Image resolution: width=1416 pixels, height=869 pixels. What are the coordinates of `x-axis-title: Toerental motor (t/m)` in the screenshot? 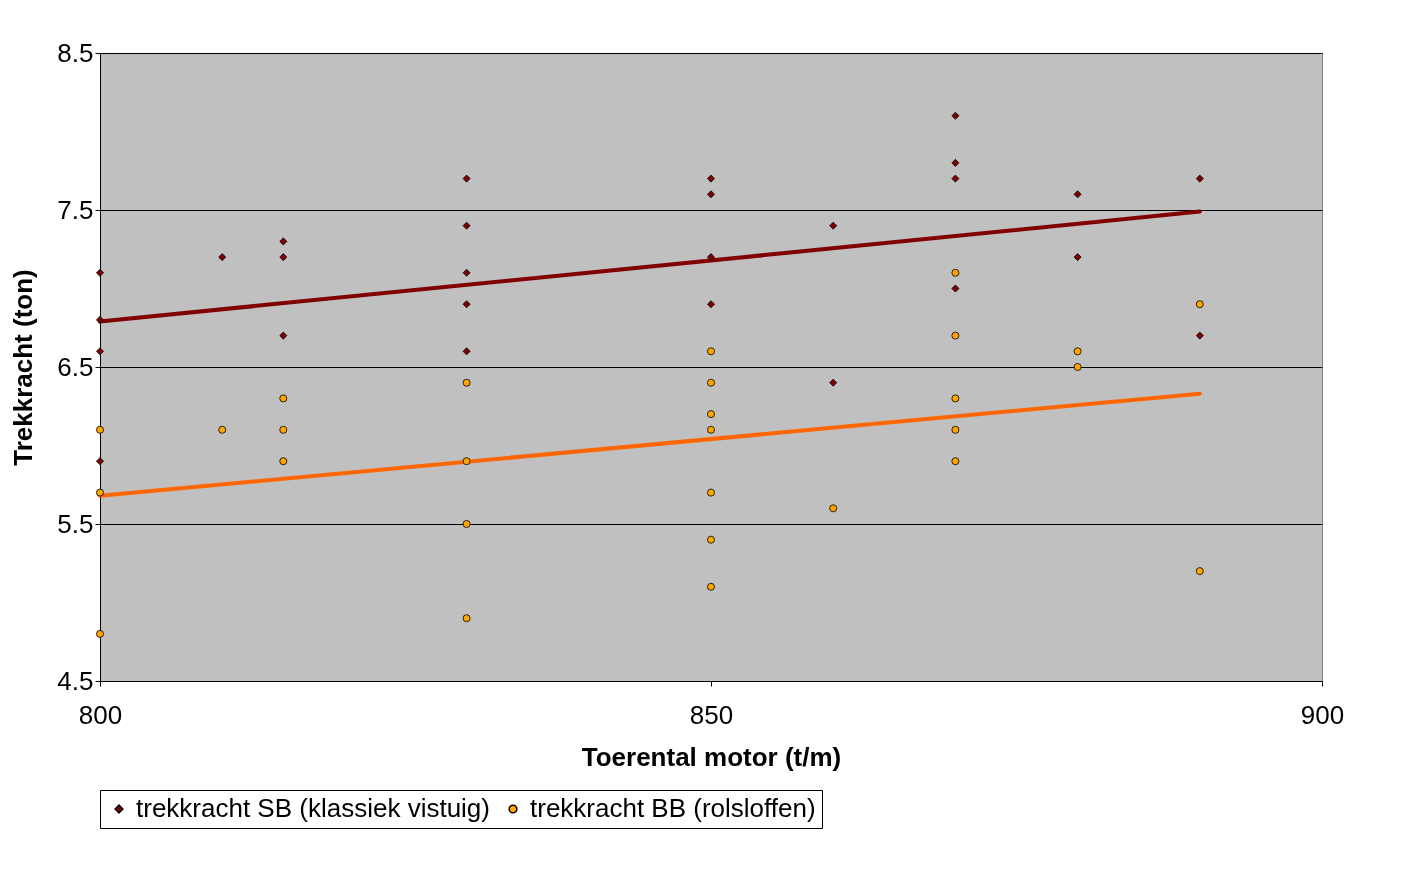 It's located at (711, 756).